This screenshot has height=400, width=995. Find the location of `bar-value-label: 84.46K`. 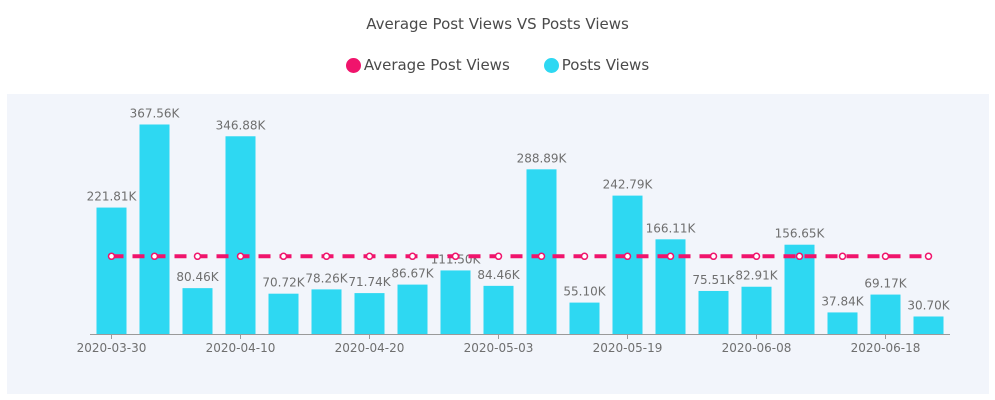

bar-value-label: 84.46K is located at coordinates (498, 275).